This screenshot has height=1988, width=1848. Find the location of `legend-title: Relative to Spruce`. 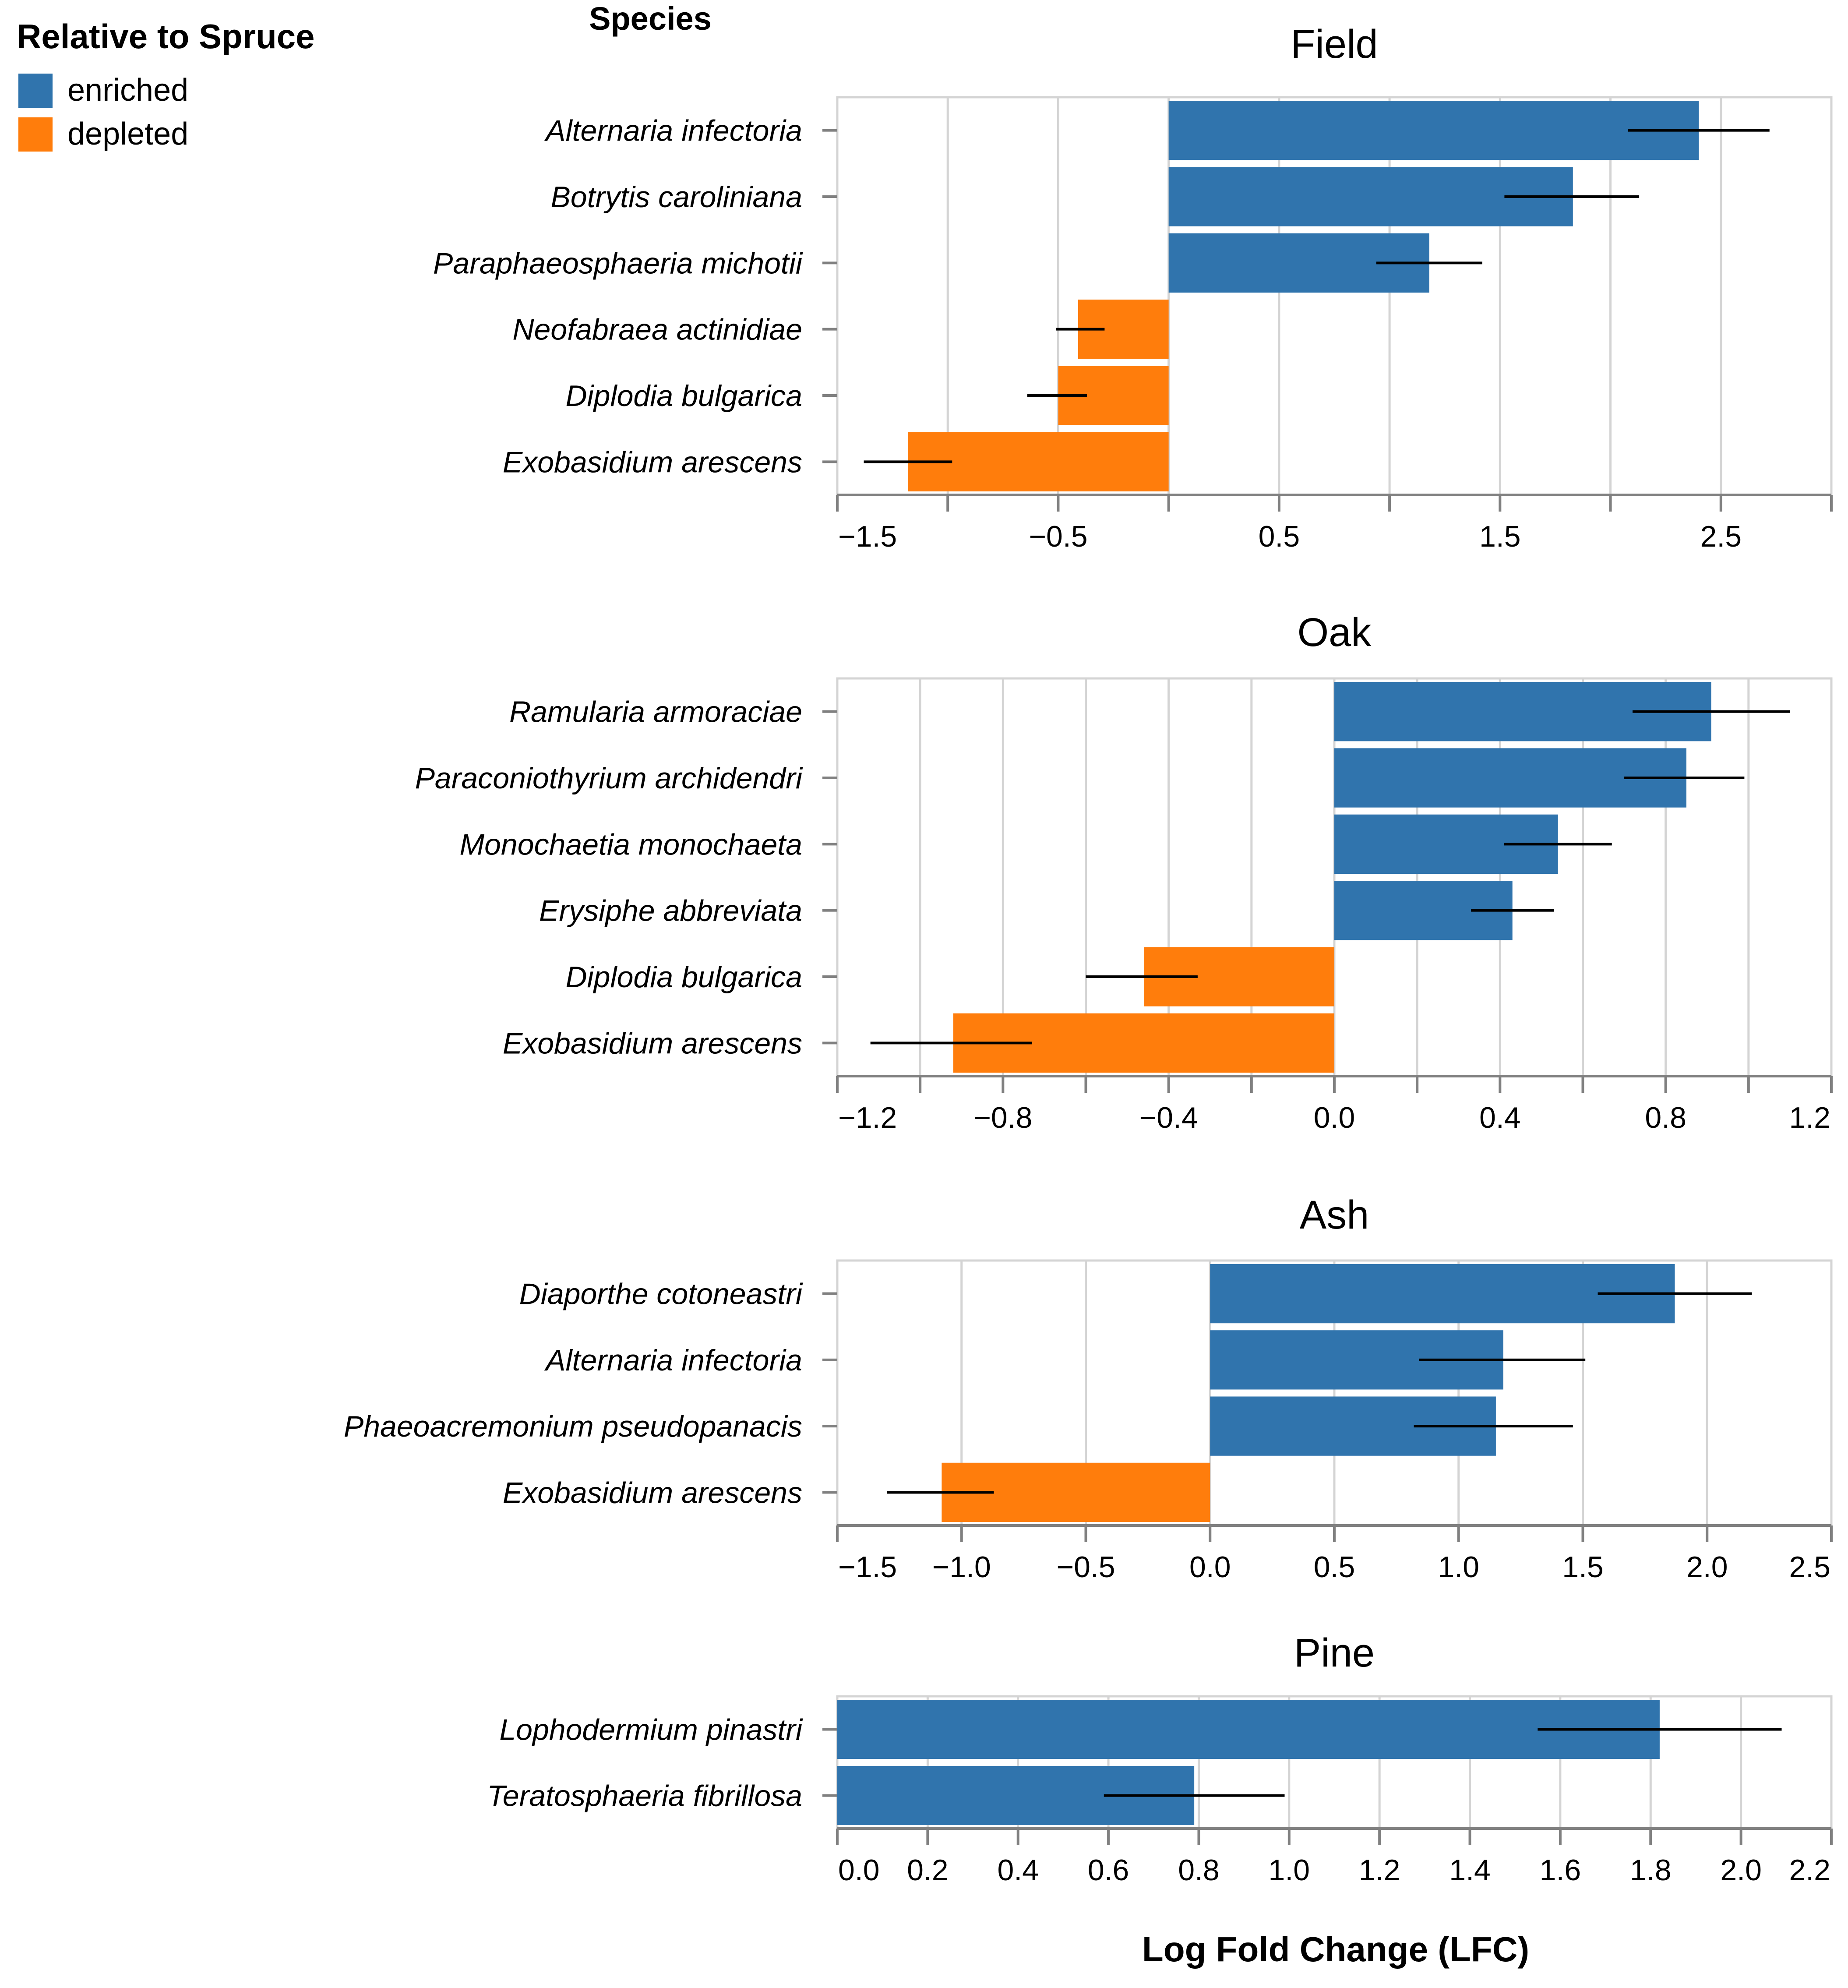

legend-title: Relative to Spruce is located at coordinates (166, 36).